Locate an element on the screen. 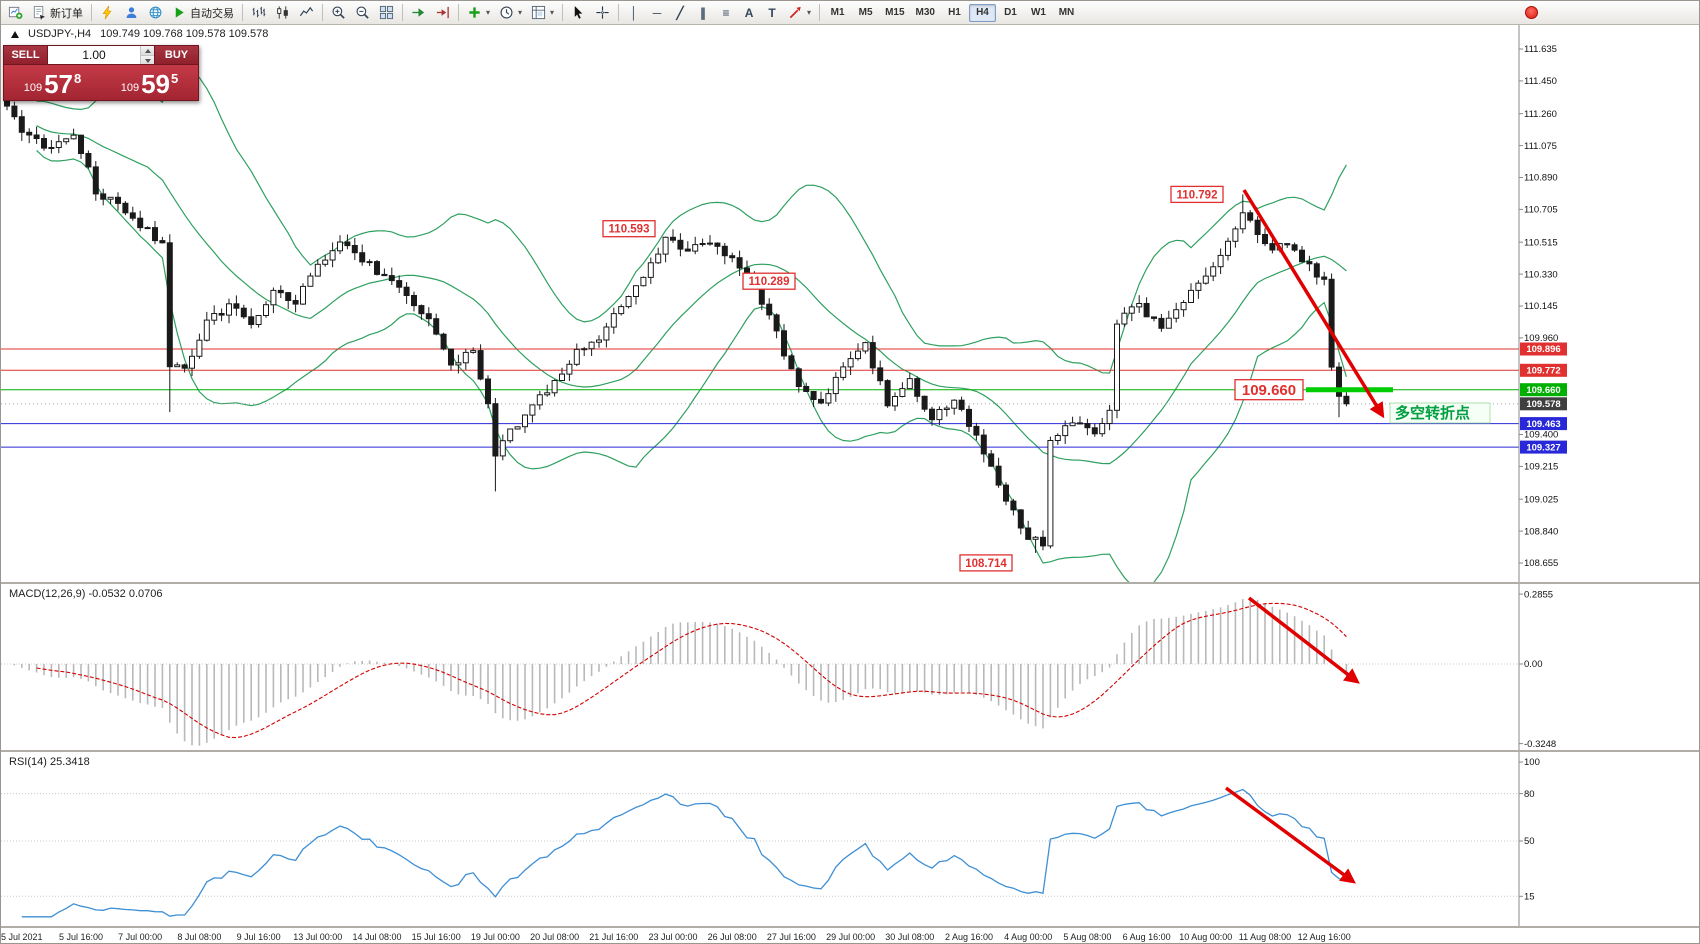 The width and height of the screenshot is (1700, 944). zoom-out-icon is located at coordinates (362, 12).